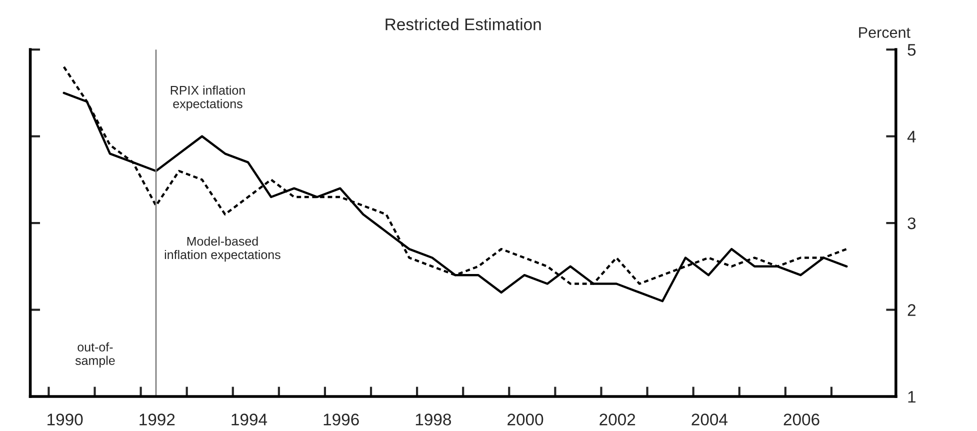  What do you see at coordinates (526, 420) in the screenshot?
I see `x-tick-label: 2000` at bounding box center [526, 420].